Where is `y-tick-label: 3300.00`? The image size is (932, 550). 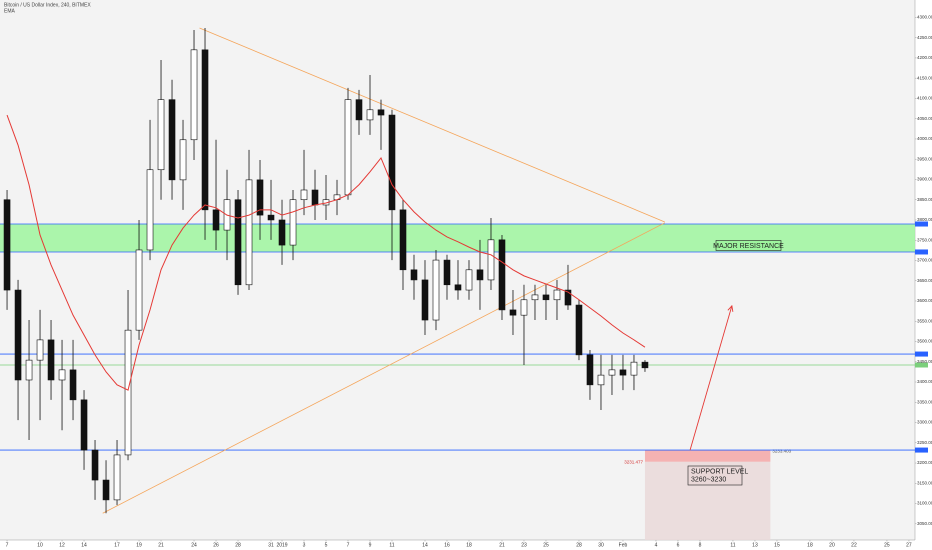 y-tick-label: 3300.00 is located at coordinates (924, 422).